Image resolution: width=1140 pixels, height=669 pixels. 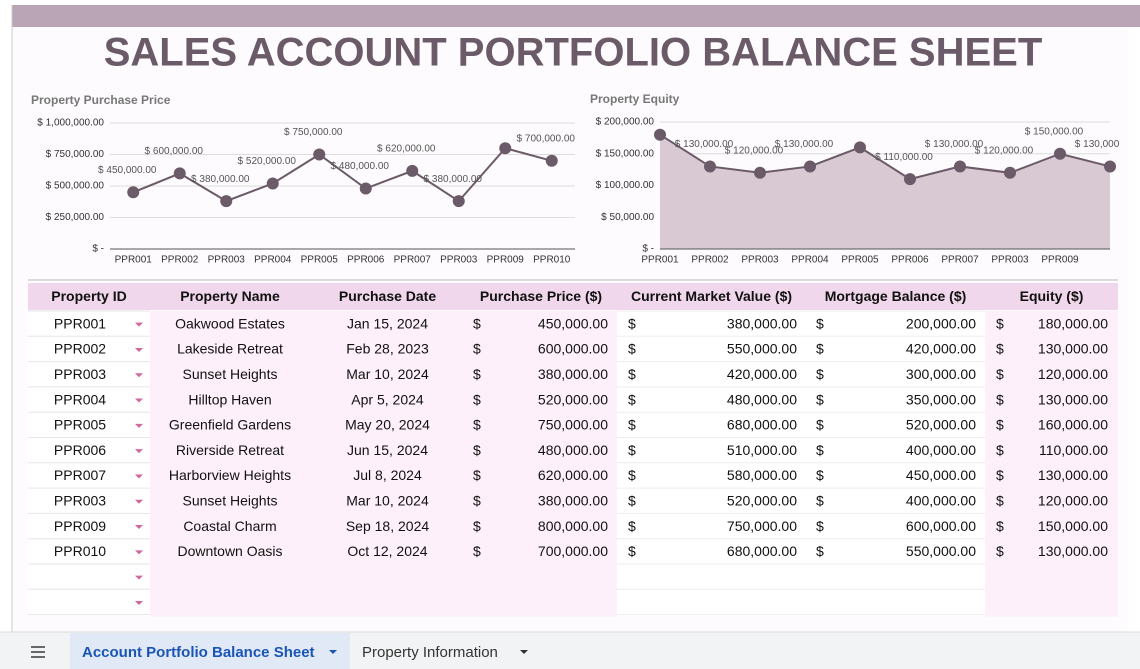 What do you see at coordinates (80, 500) in the screenshot?
I see `text-cell: PPR003` at bounding box center [80, 500].